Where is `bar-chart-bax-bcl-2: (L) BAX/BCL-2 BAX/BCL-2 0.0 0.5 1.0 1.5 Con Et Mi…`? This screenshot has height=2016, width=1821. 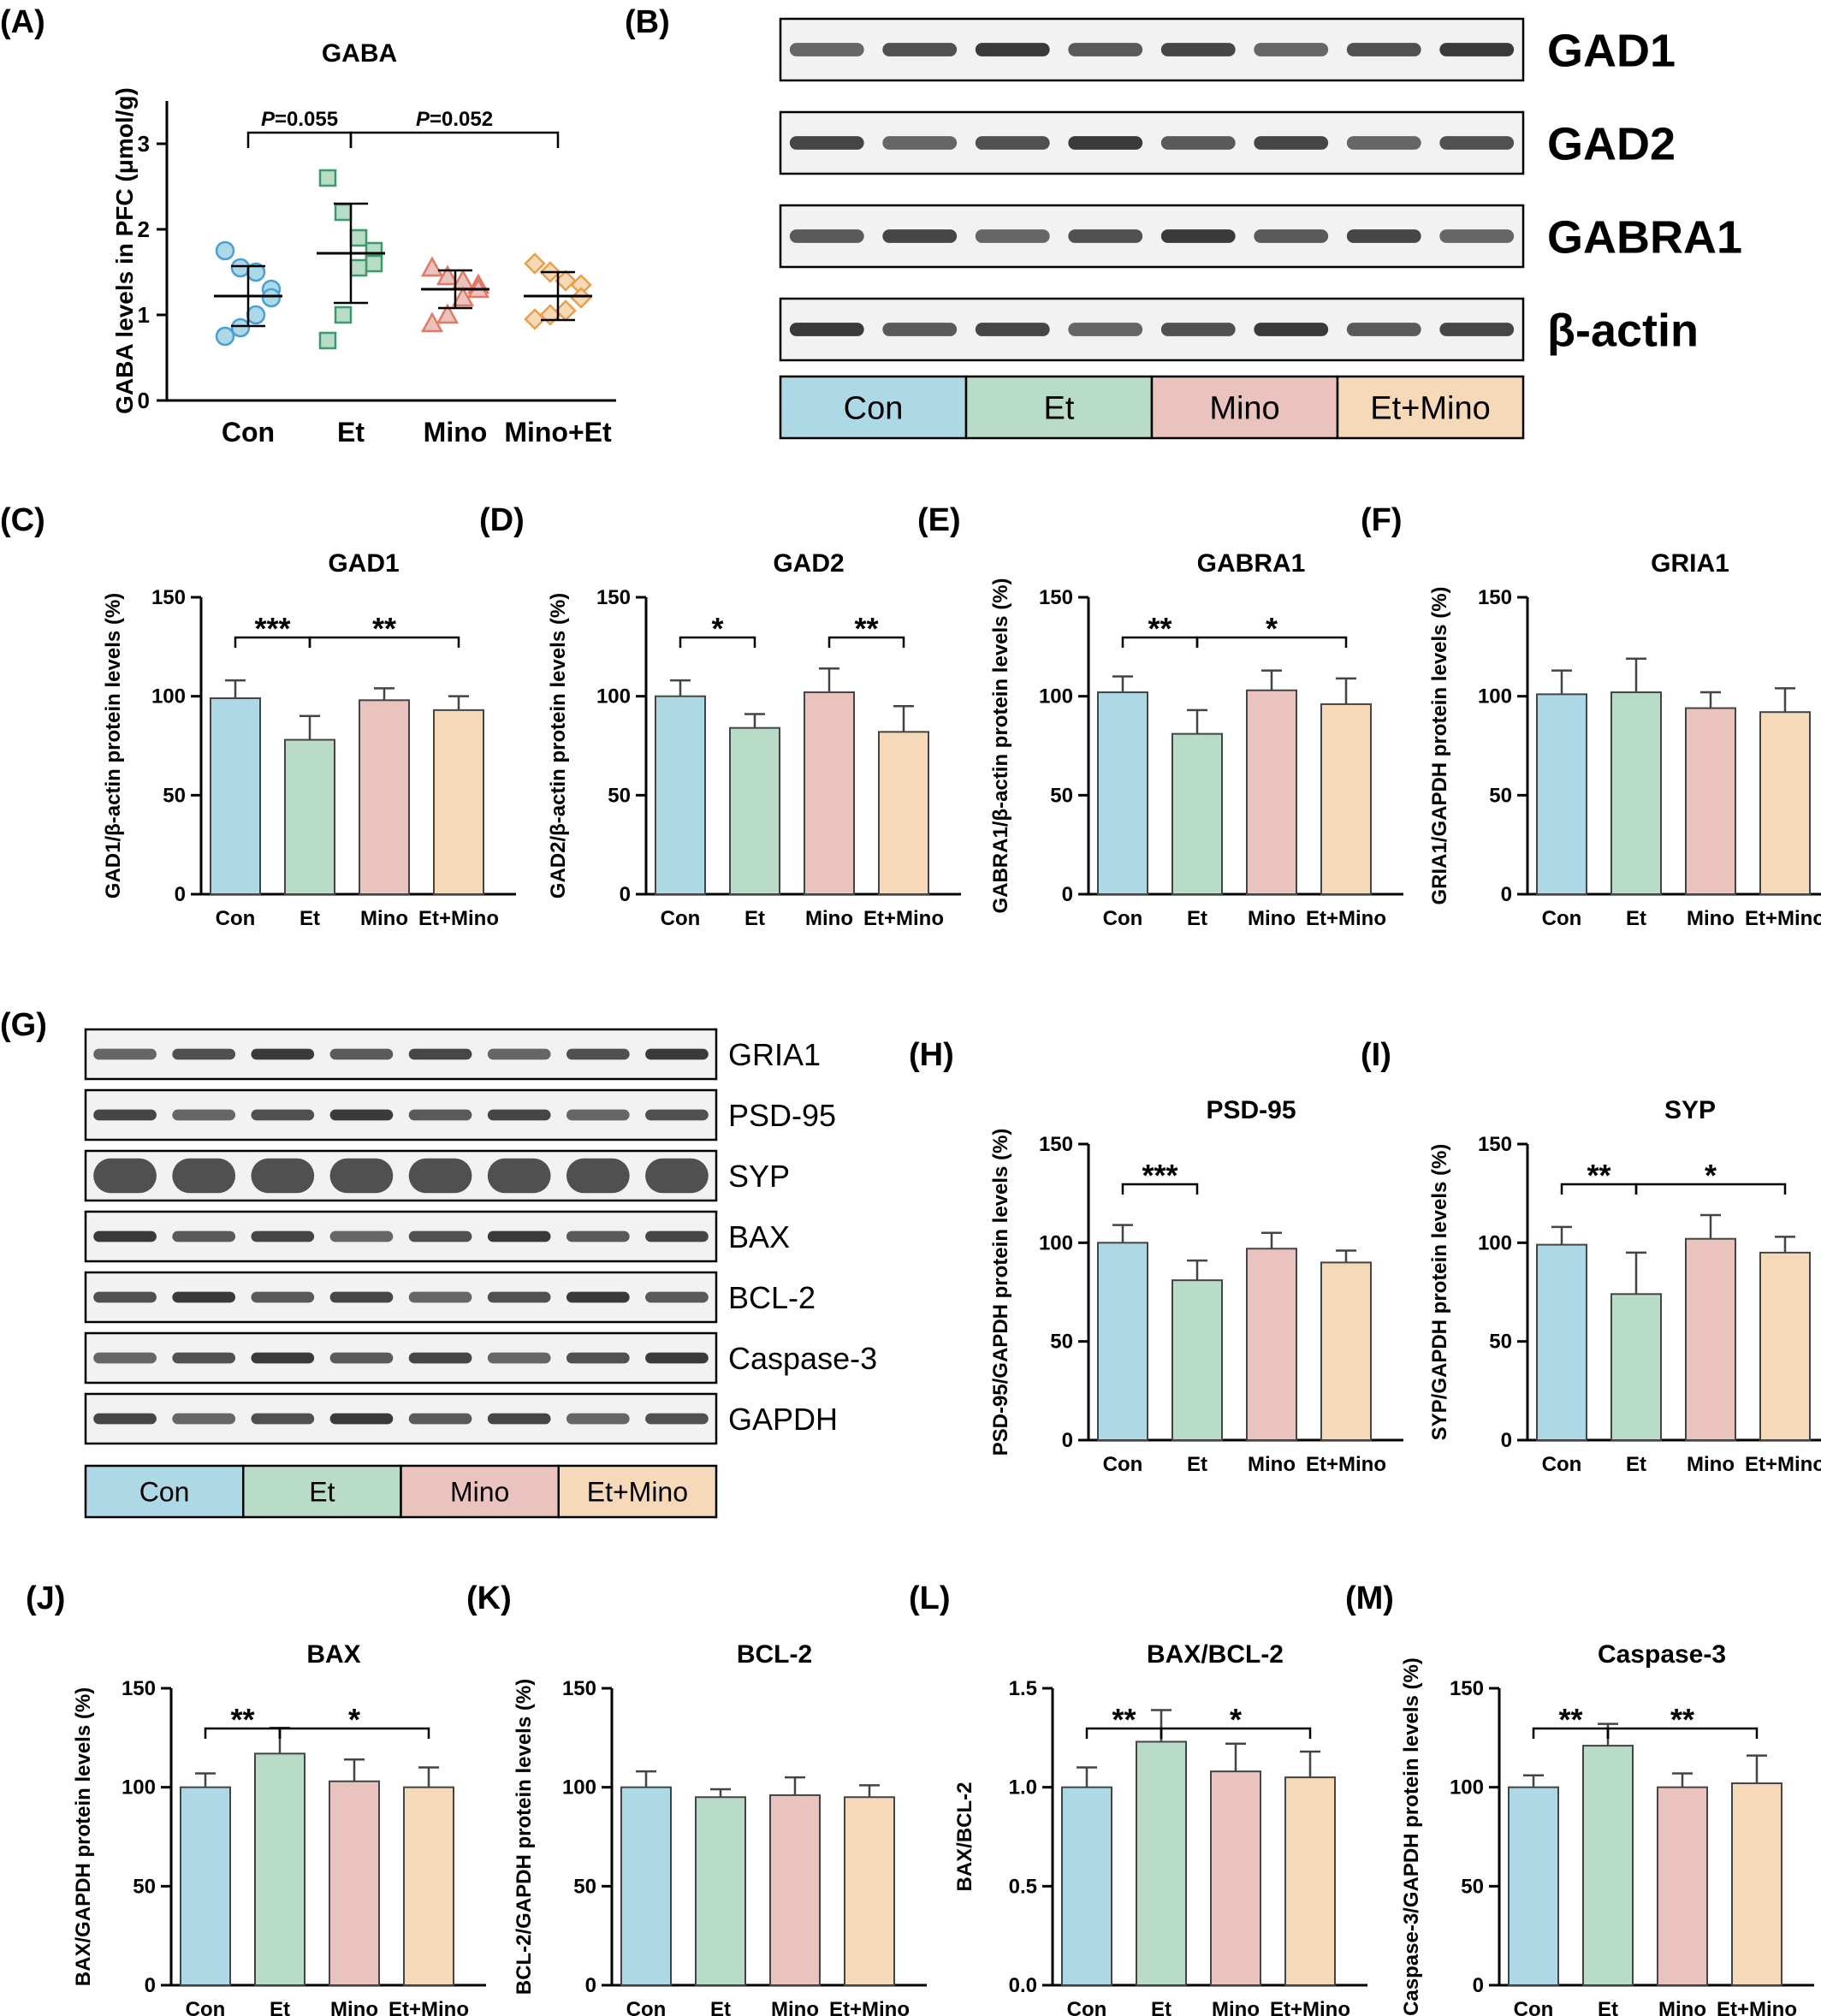
bar-chart-bax-bcl-2: (L) BAX/BCL-2 BAX/BCL-2 0.0 0.5 1.0 1.5 Con Et Mi… is located at coordinates (1138, 1798).